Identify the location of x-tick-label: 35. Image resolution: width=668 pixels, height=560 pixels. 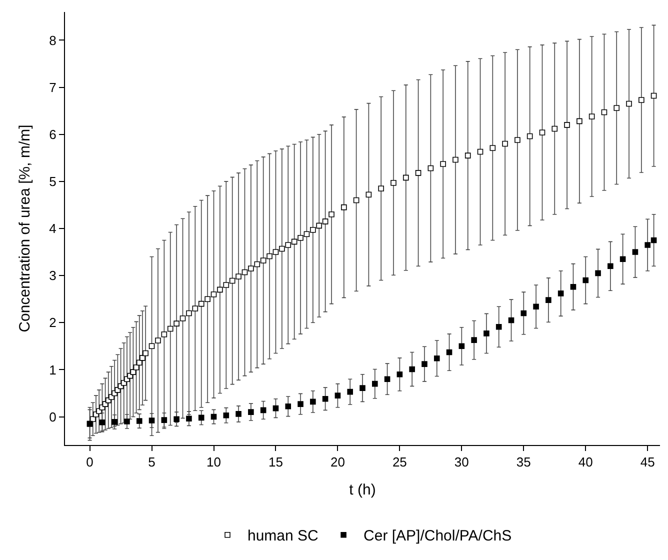
(523, 462).